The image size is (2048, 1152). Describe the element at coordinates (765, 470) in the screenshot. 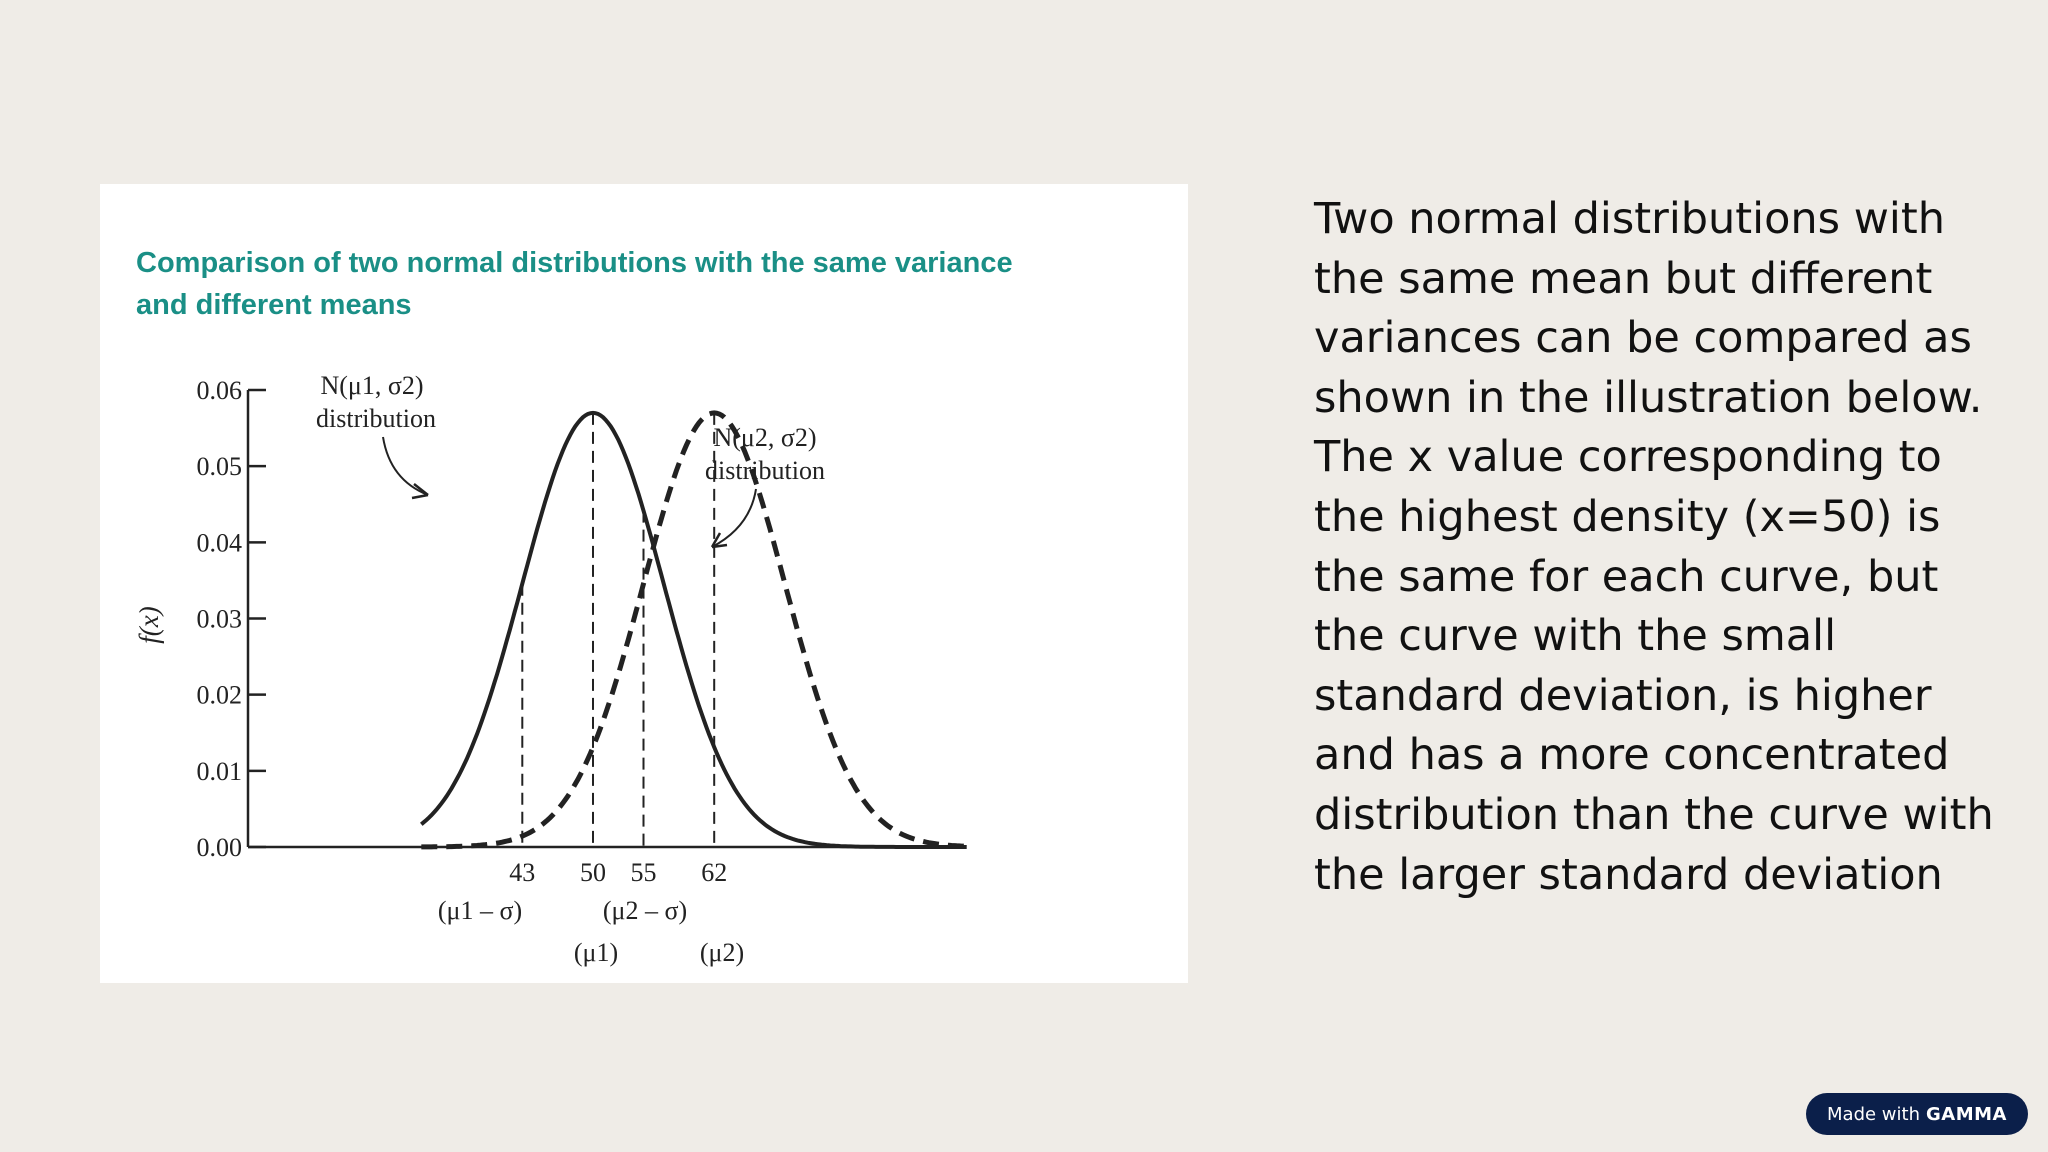

I see `annotation-mu2-line2: distribution` at that location.